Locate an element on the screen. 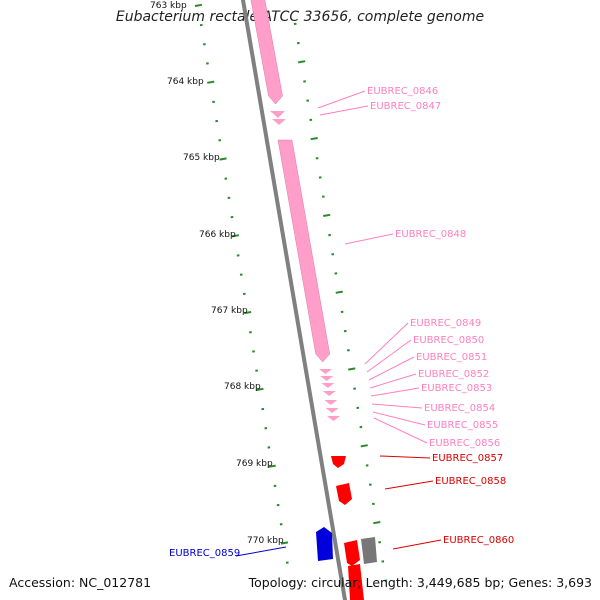 The height and width of the screenshot is (600, 600). gene-label: EUBREC_0855 is located at coordinates (462, 425).